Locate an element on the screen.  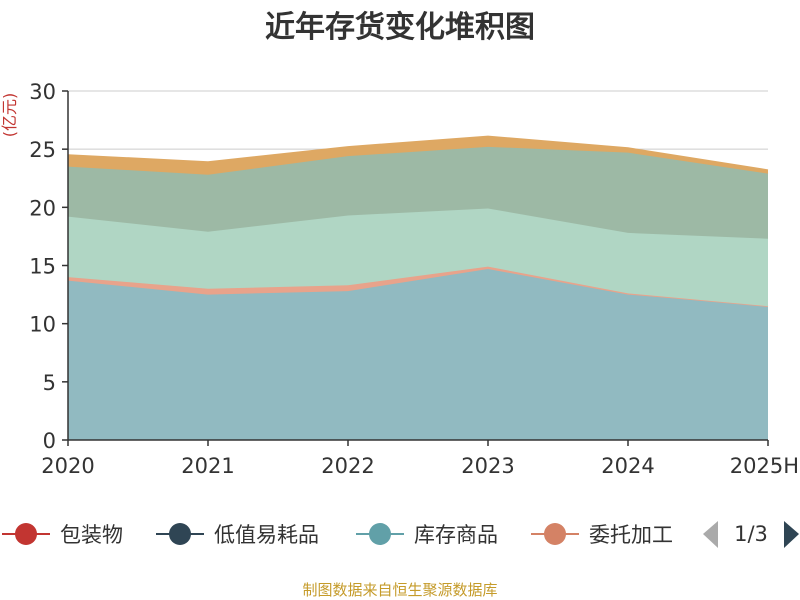
legend-next-arrow is located at coordinates (791, 534).